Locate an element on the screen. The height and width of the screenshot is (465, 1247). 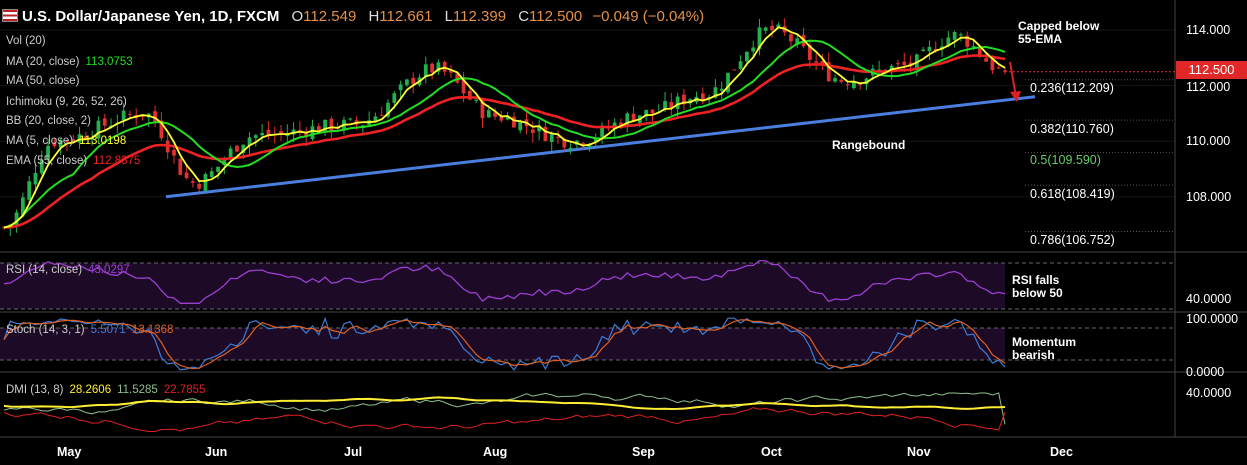
y-tick-108: 108.000 is located at coordinates (1209, 197).